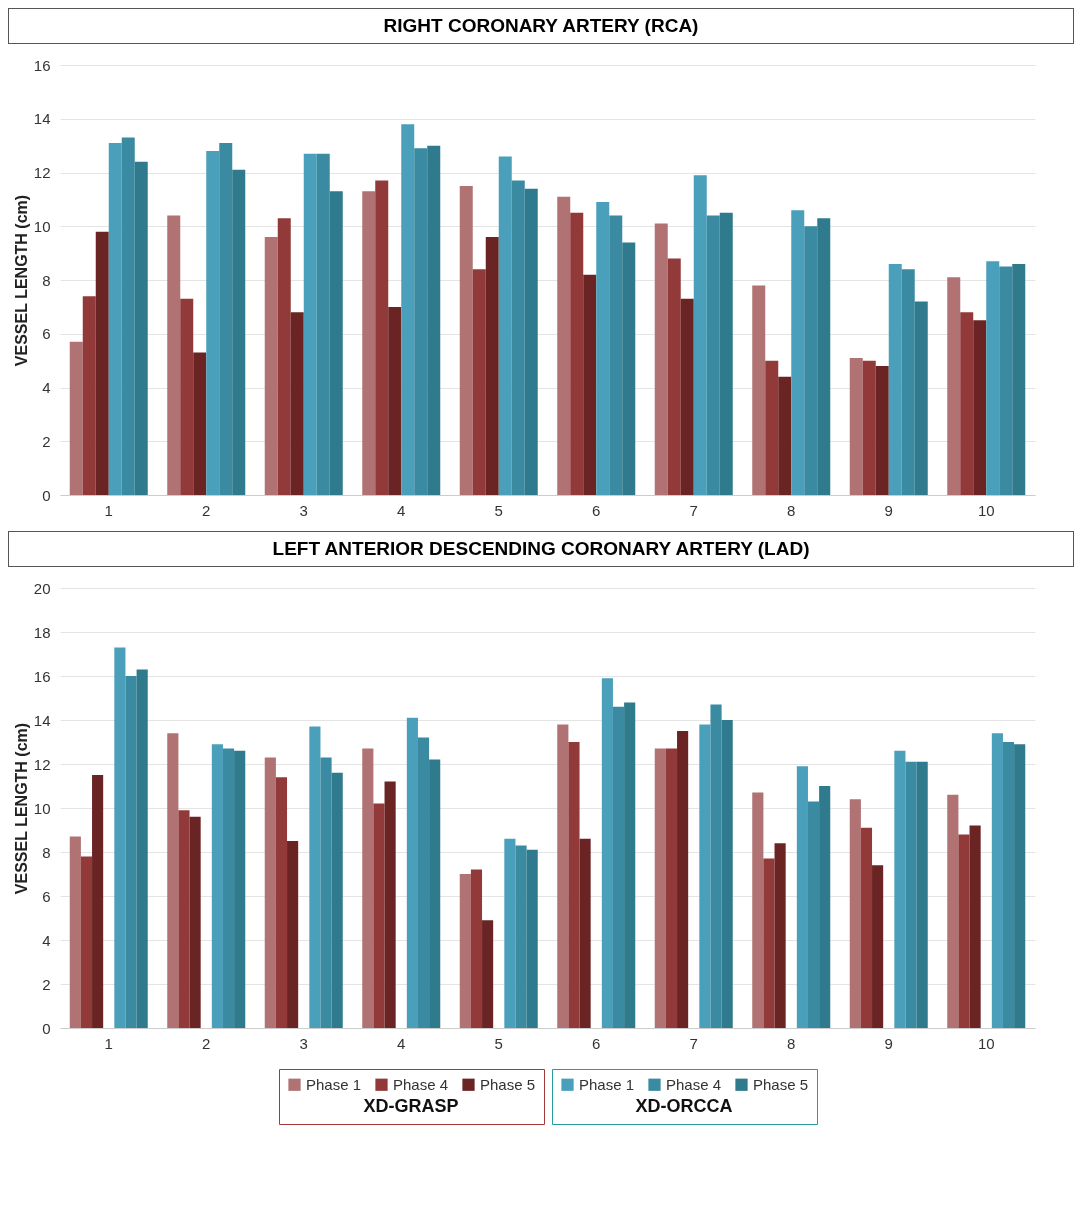  I want to click on chart-title: LEFT ANTERIOR DESCENDING CORONARY ARTERY (LAD), so click(541, 549).